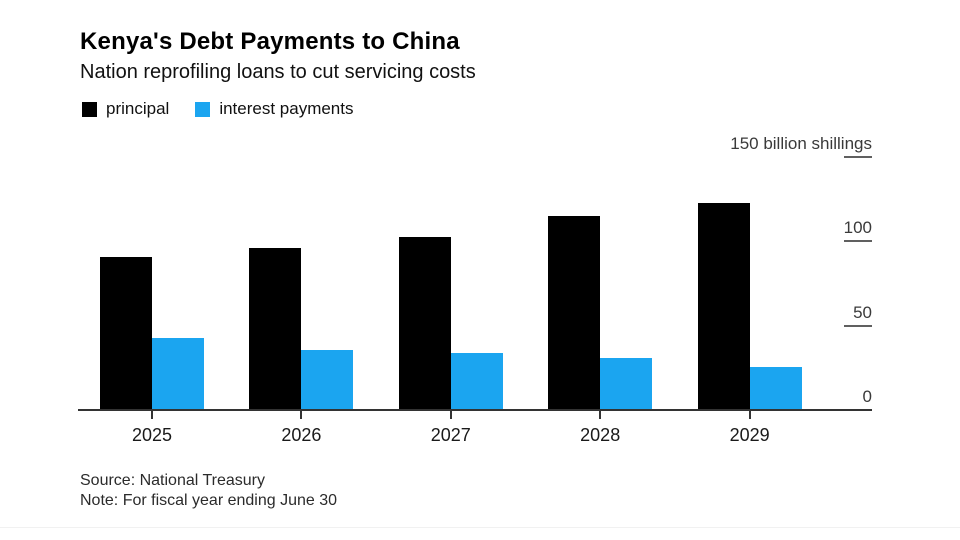 This screenshot has width=960, height=540. Describe the element at coordinates (126, 333) in the screenshot. I see `bar-principal-2025` at that location.